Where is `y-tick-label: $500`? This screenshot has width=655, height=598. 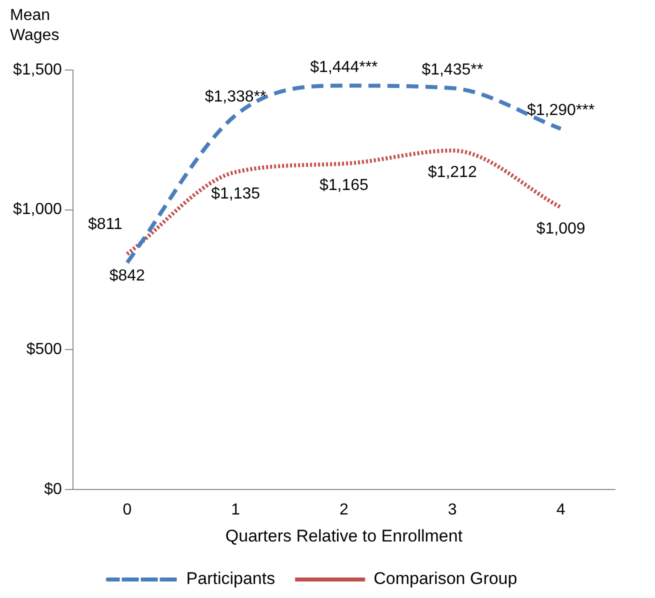 y-tick-label: $500 is located at coordinates (44, 349).